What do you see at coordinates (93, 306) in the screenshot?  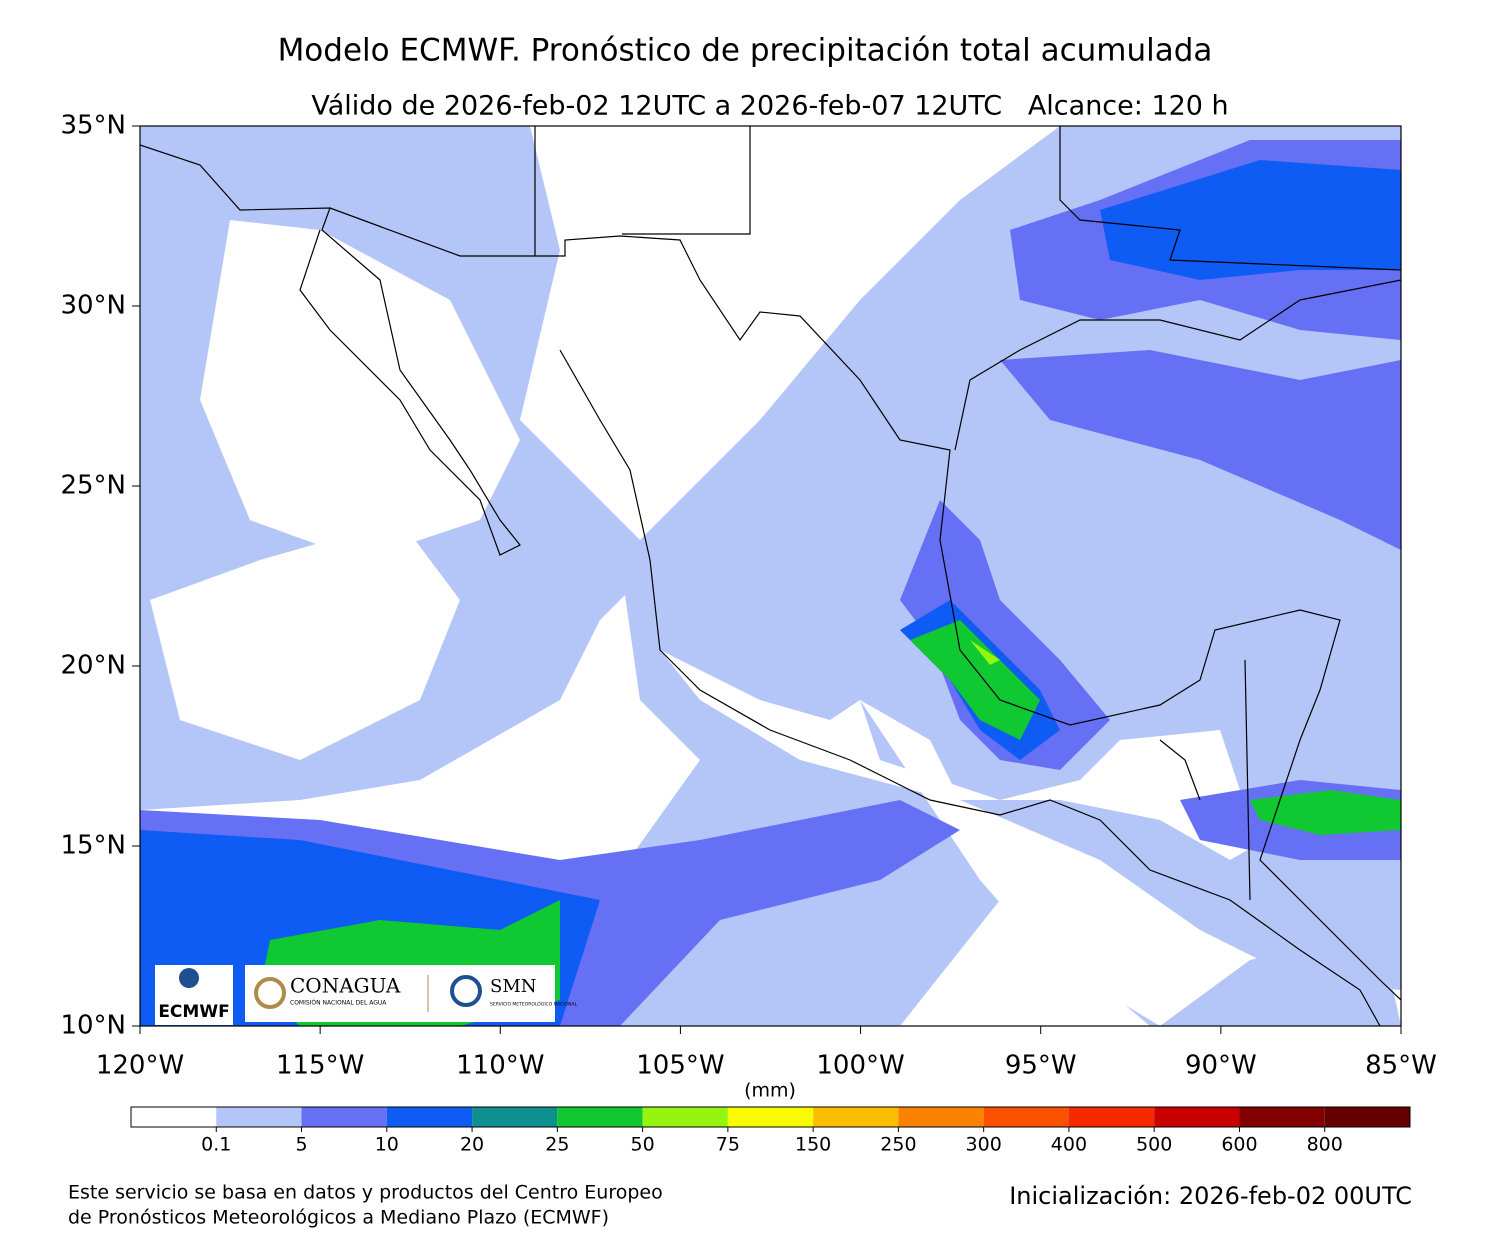 I see `y-tick-label: 30°N` at bounding box center [93, 306].